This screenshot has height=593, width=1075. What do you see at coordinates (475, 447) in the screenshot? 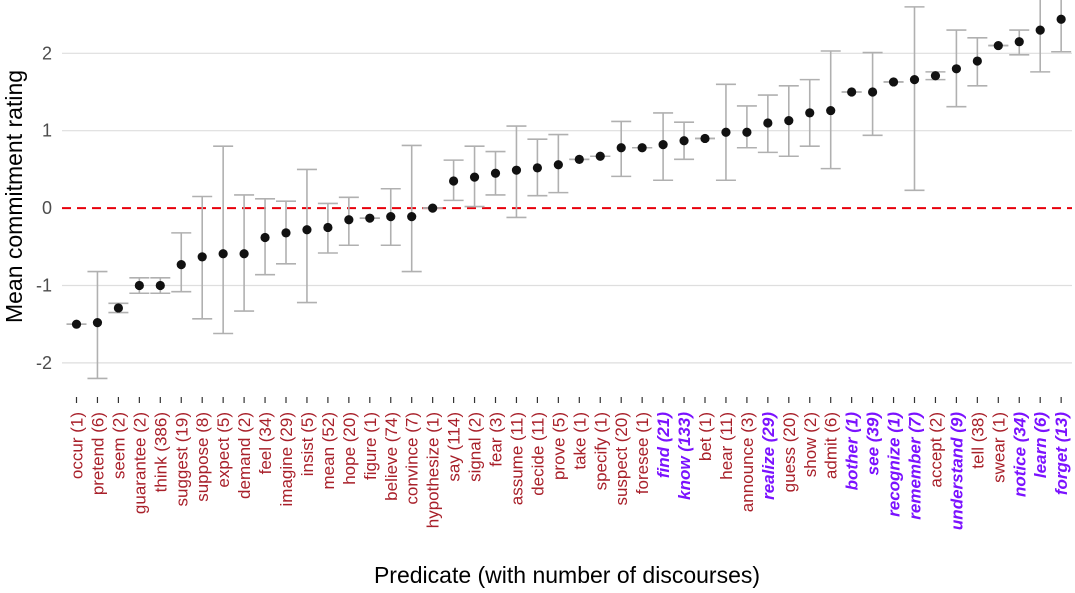
I see `x-tick-label: signal (2)` at bounding box center [475, 447].